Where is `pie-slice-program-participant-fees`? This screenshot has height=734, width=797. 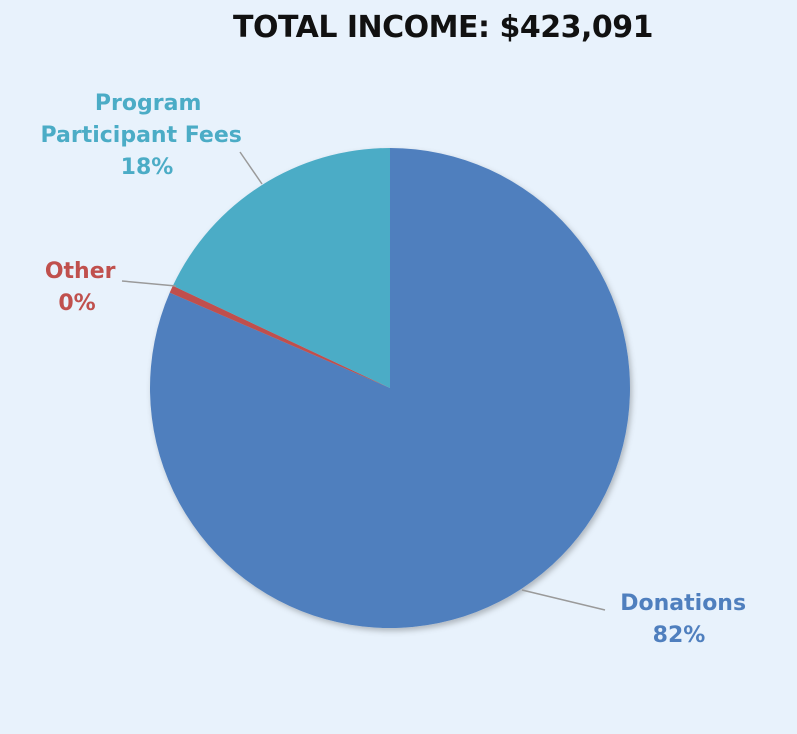
pie-slice-program-participant-fees is located at coordinates (281, 268).